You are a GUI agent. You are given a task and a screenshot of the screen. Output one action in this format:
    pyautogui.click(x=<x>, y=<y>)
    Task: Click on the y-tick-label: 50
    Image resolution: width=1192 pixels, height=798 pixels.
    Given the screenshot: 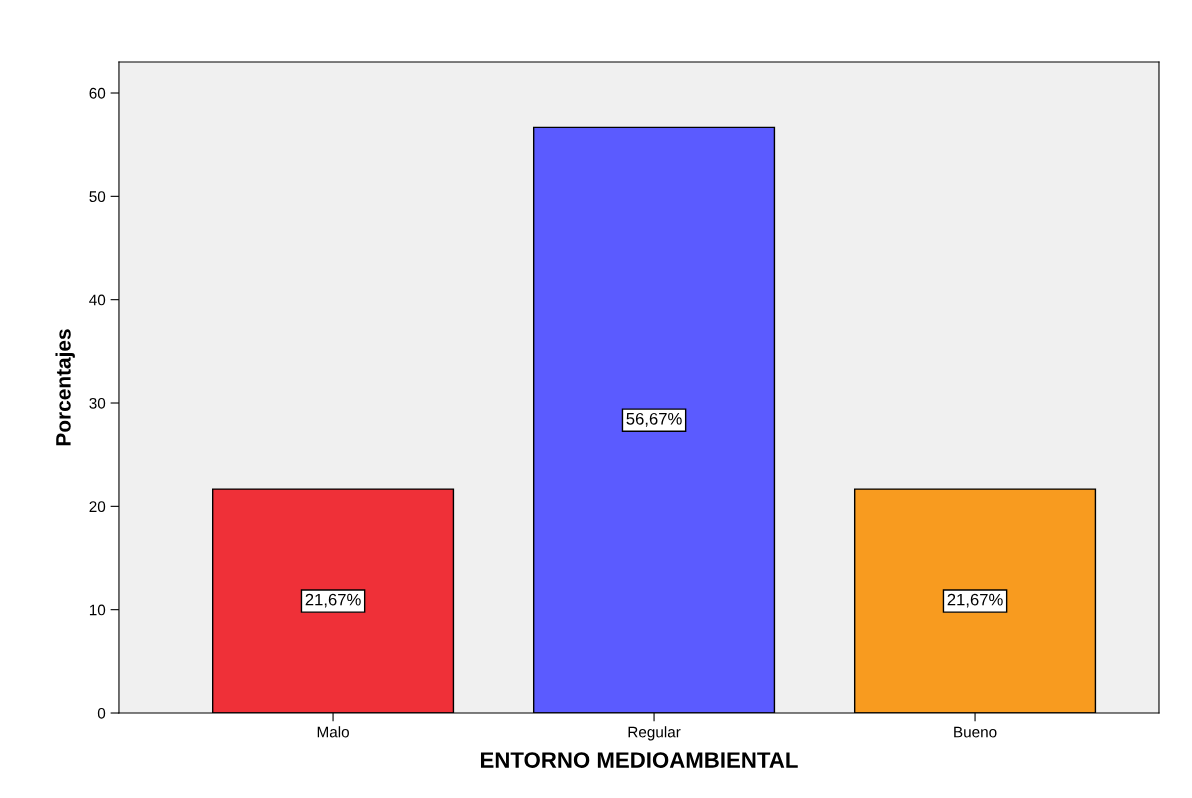 What is the action you would take?
    pyautogui.click(x=97, y=197)
    